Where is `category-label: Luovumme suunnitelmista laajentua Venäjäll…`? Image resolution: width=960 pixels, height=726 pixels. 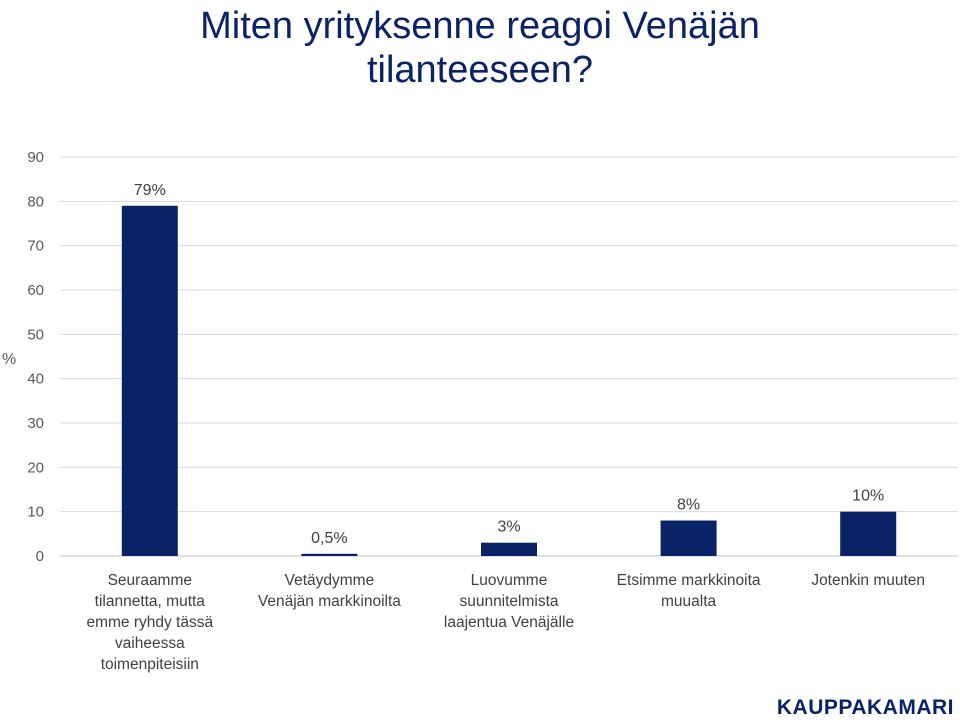
category-label: Luovumme suunnitelmista laajentua Venäjäll… is located at coordinates (509, 601).